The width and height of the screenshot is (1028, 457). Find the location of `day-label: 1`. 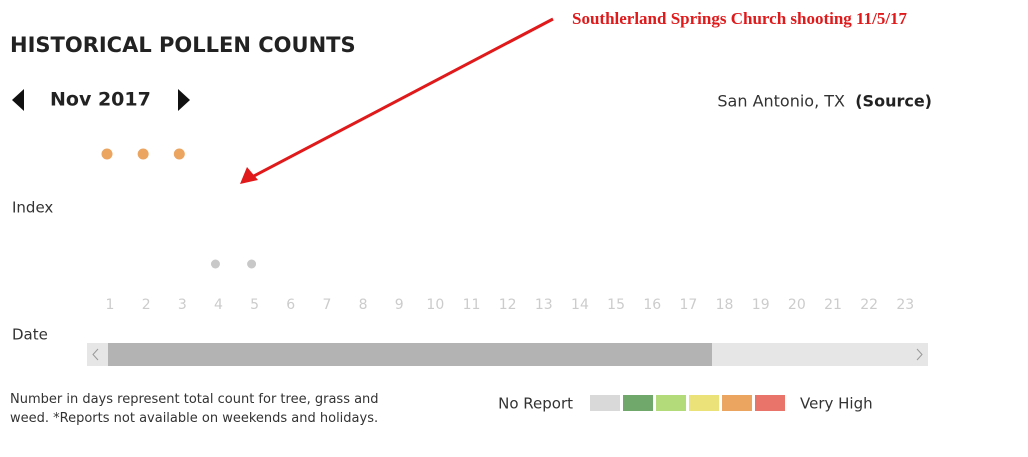

day-label: 1 is located at coordinates (110, 305).